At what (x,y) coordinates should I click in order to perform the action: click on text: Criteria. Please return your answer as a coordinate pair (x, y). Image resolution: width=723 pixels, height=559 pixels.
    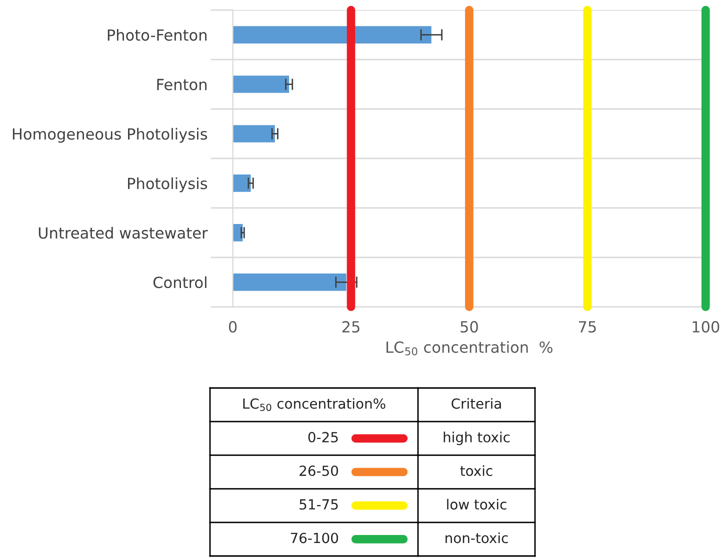
    Looking at the image, I should click on (476, 403).